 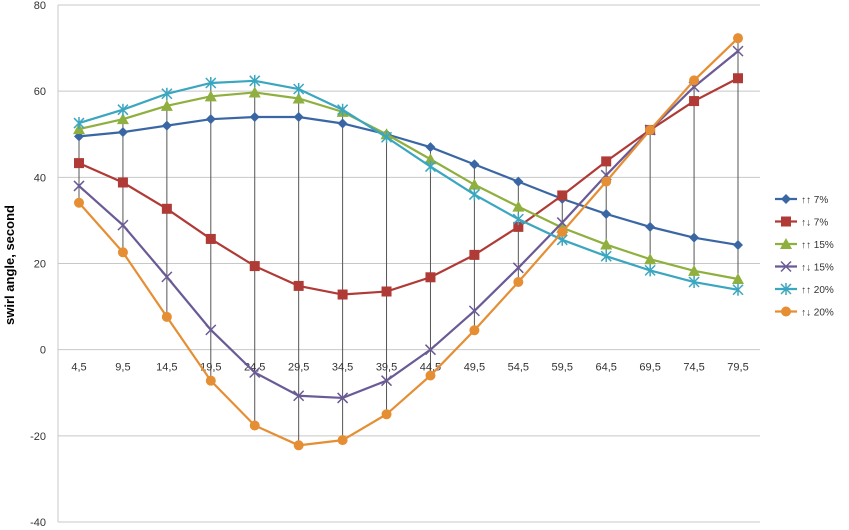 I want to click on x-tick-label: 34,5, so click(x=342, y=368).